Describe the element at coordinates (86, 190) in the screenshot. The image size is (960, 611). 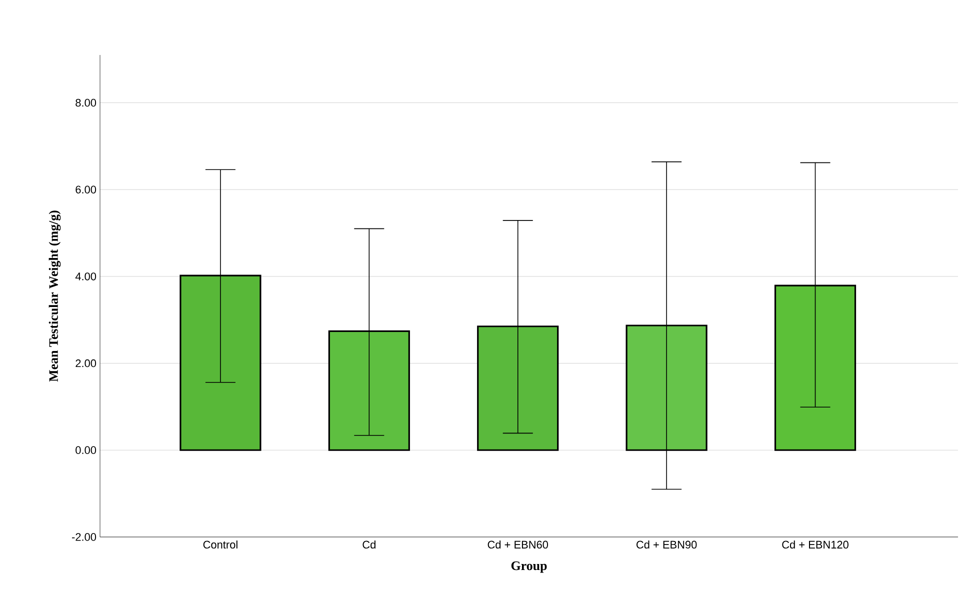
I see `y-tick-label: 6.00` at that location.